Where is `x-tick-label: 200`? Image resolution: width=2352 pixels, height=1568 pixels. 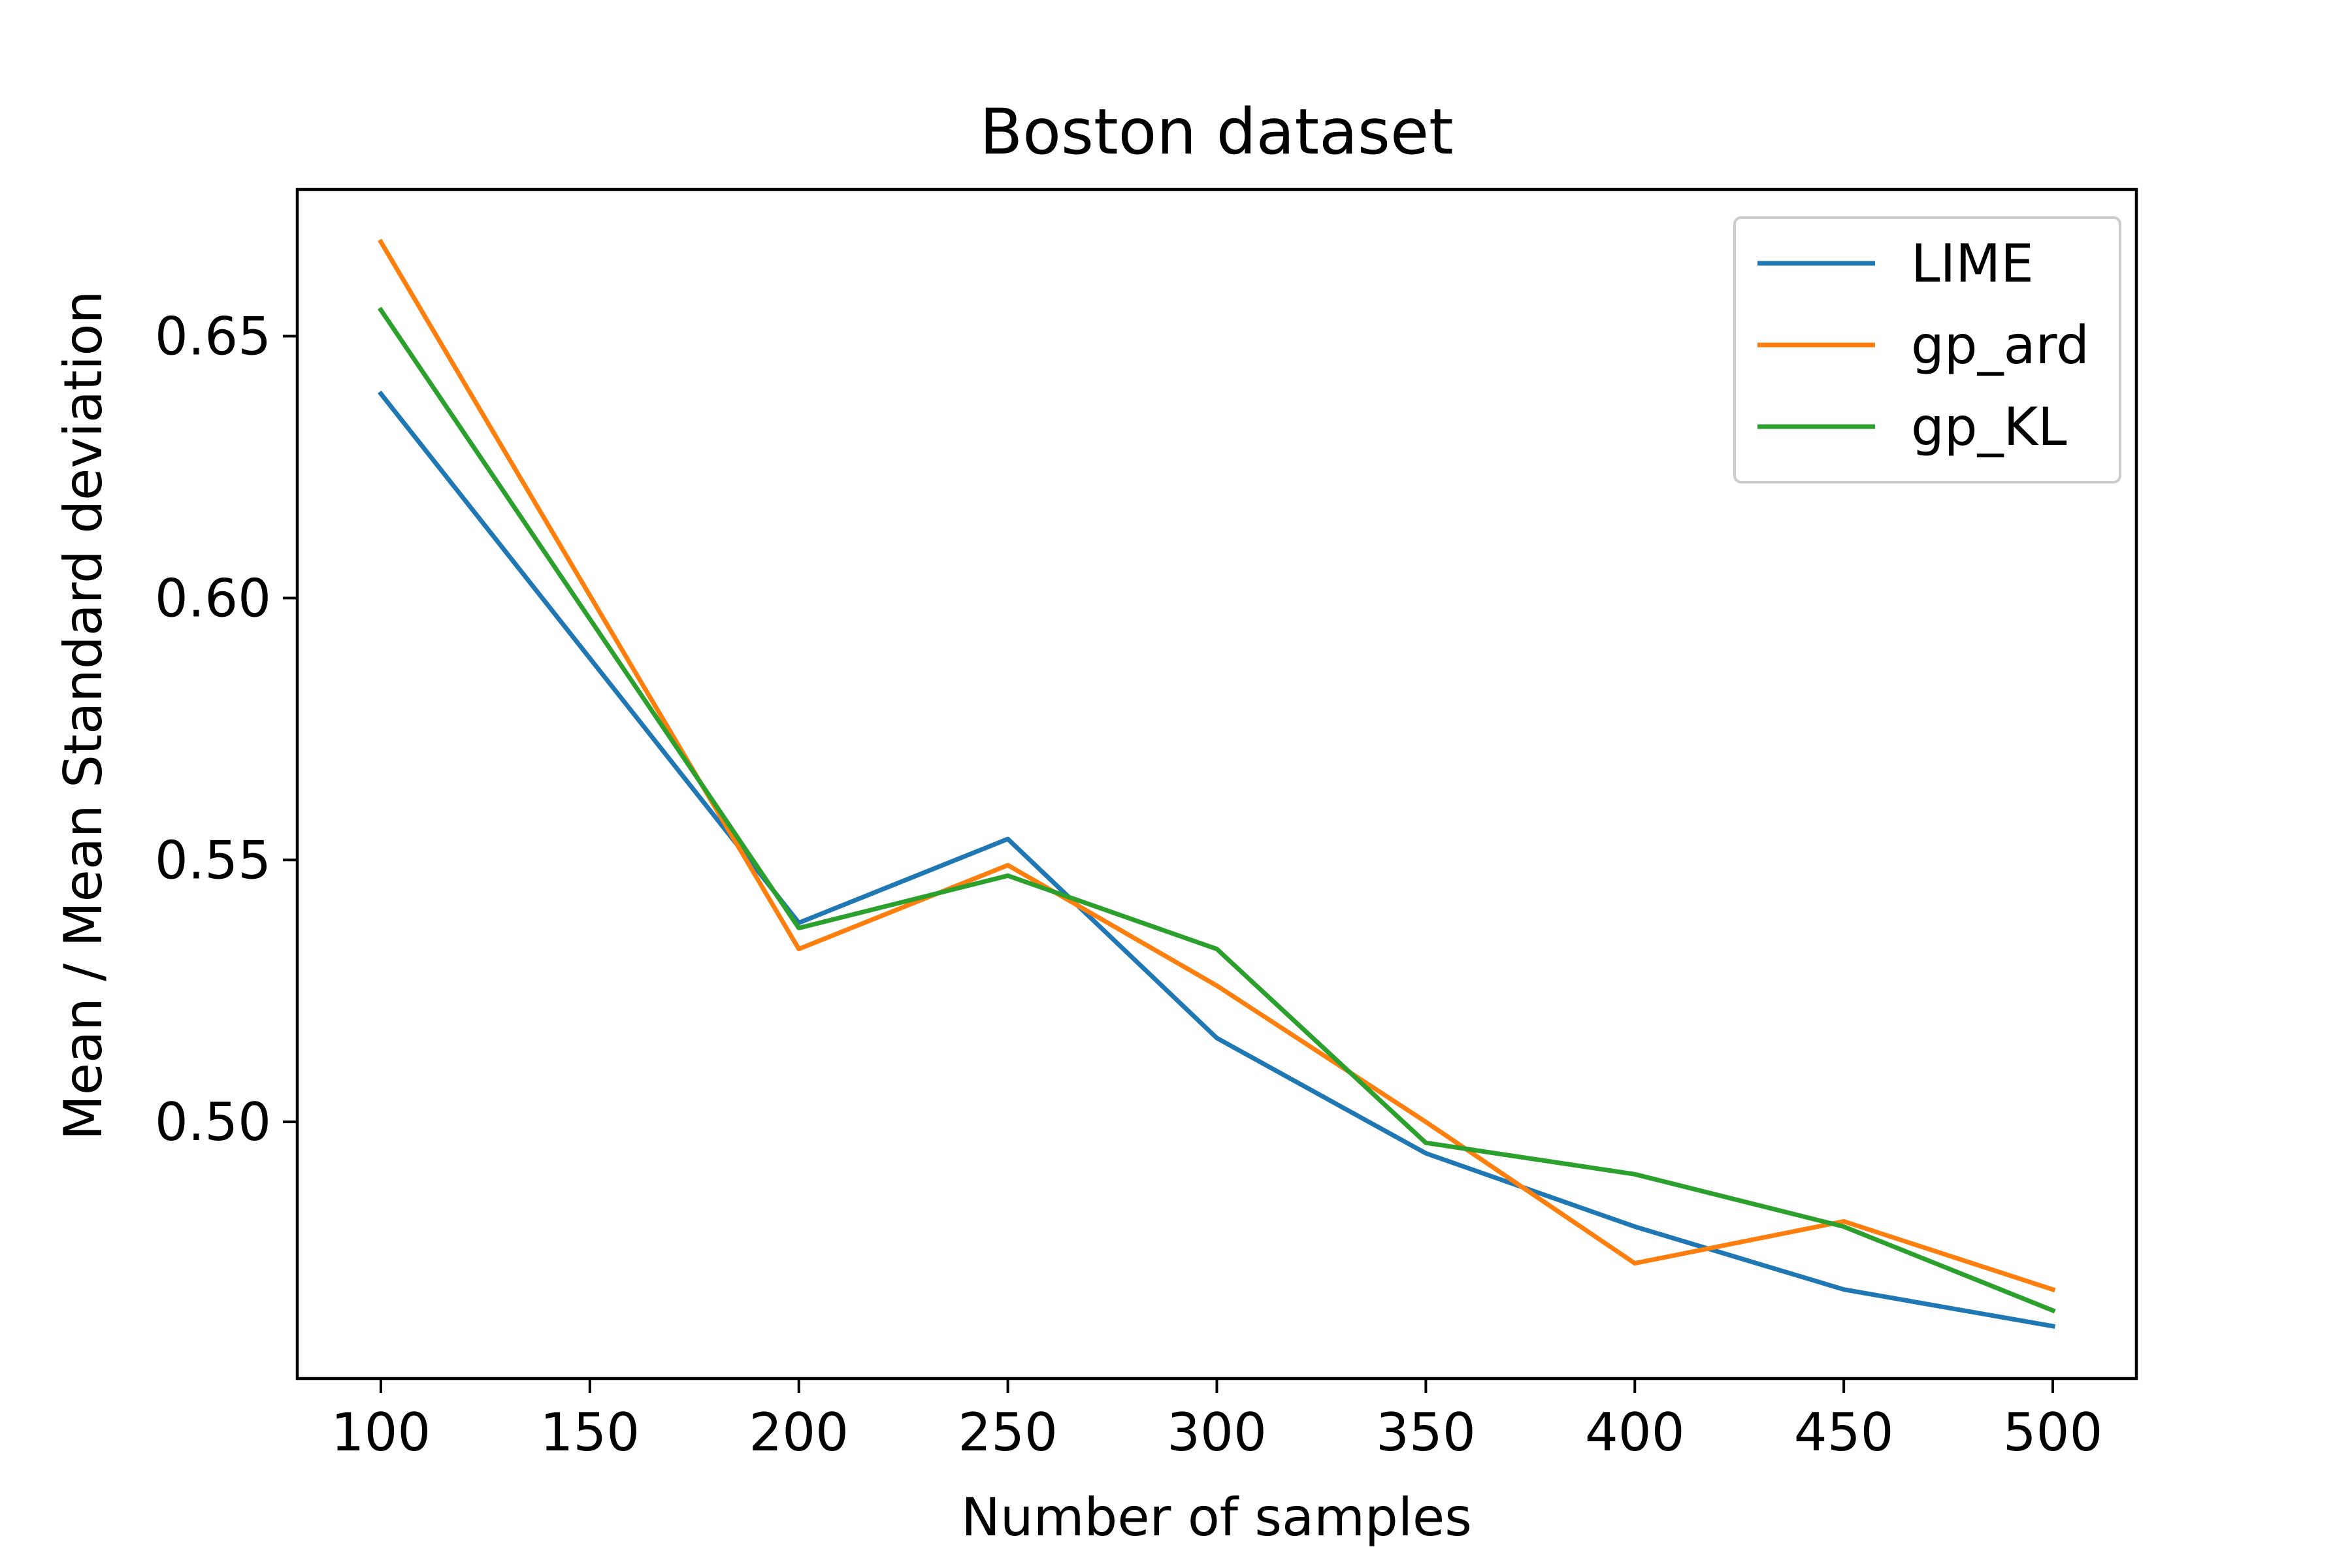 x-tick-label: 200 is located at coordinates (799, 1432).